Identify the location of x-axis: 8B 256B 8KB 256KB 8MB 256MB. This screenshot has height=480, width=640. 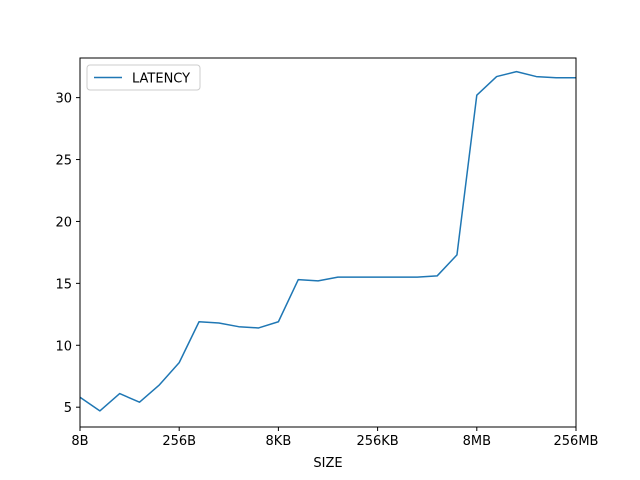
(334, 438).